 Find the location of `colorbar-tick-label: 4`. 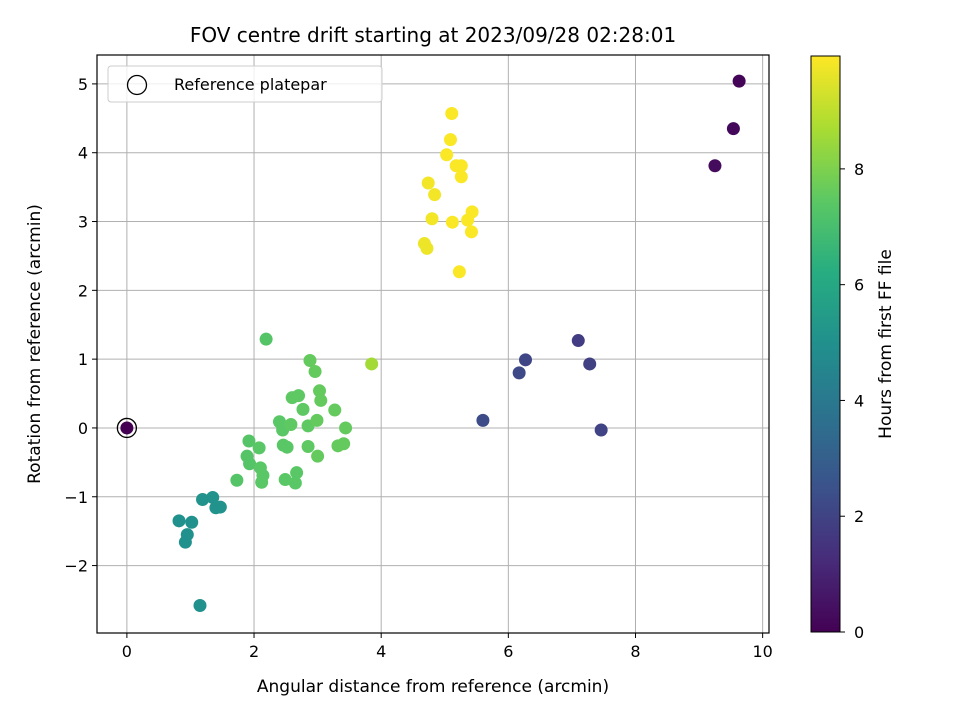

colorbar-tick-label: 4 is located at coordinates (859, 400).